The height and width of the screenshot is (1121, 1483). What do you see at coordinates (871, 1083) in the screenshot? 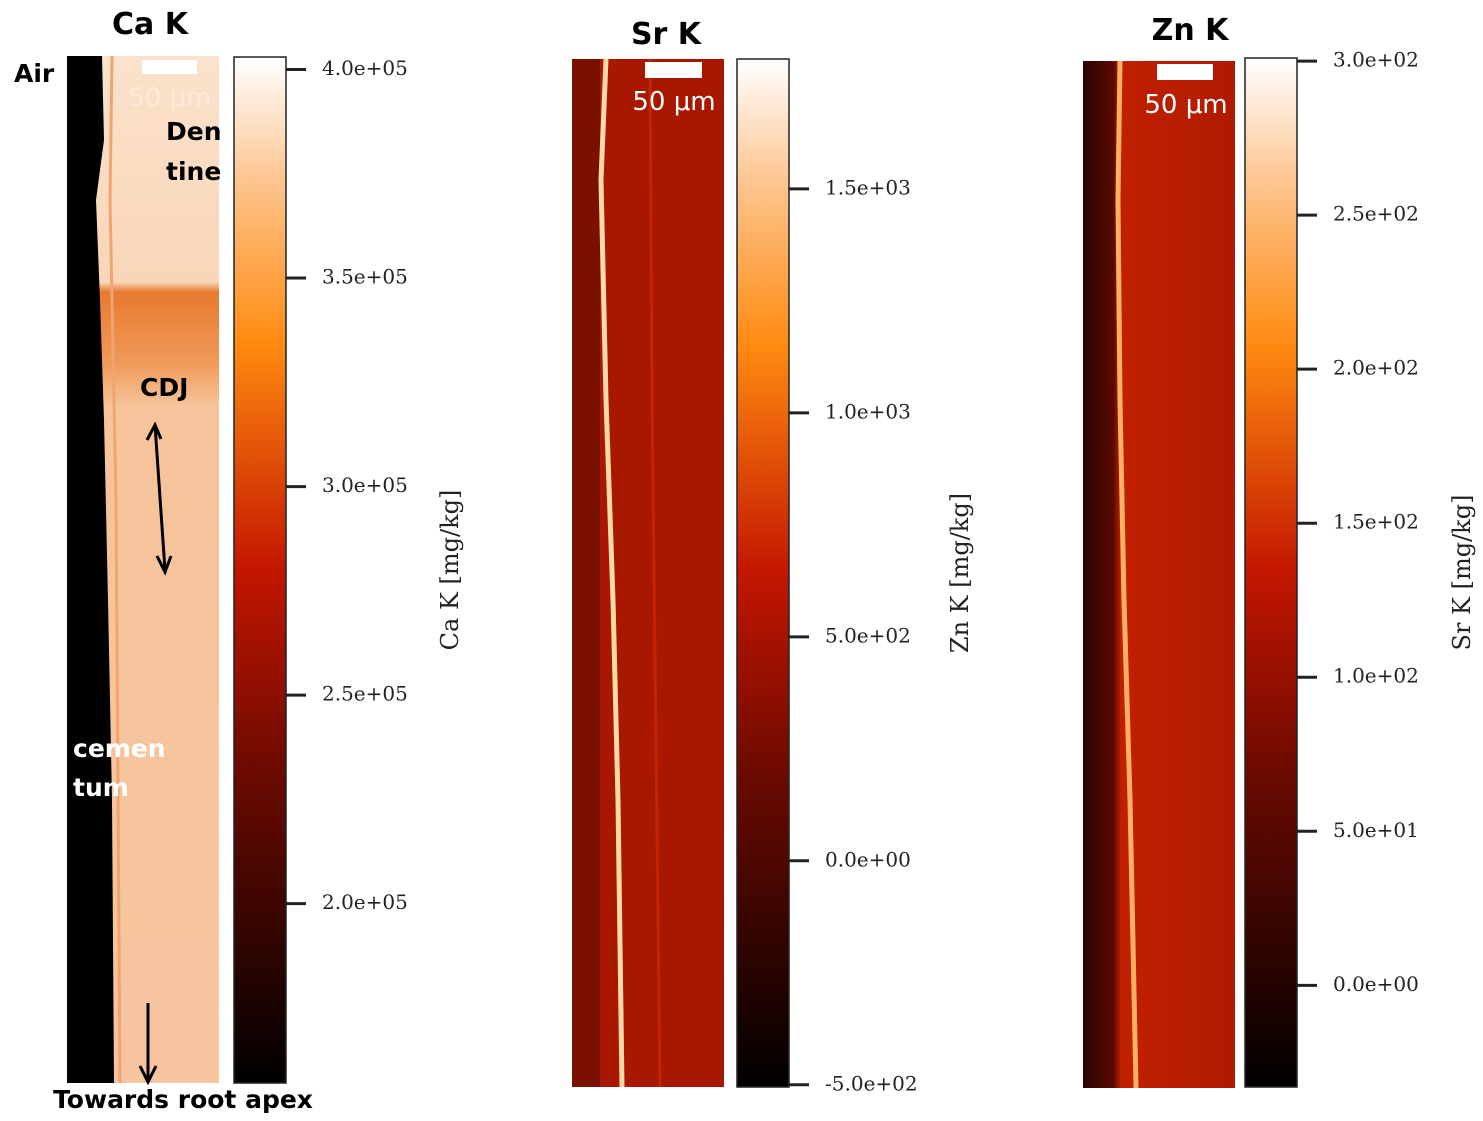
I see `tick-label: -5.0e+02` at bounding box center [871, 1083].